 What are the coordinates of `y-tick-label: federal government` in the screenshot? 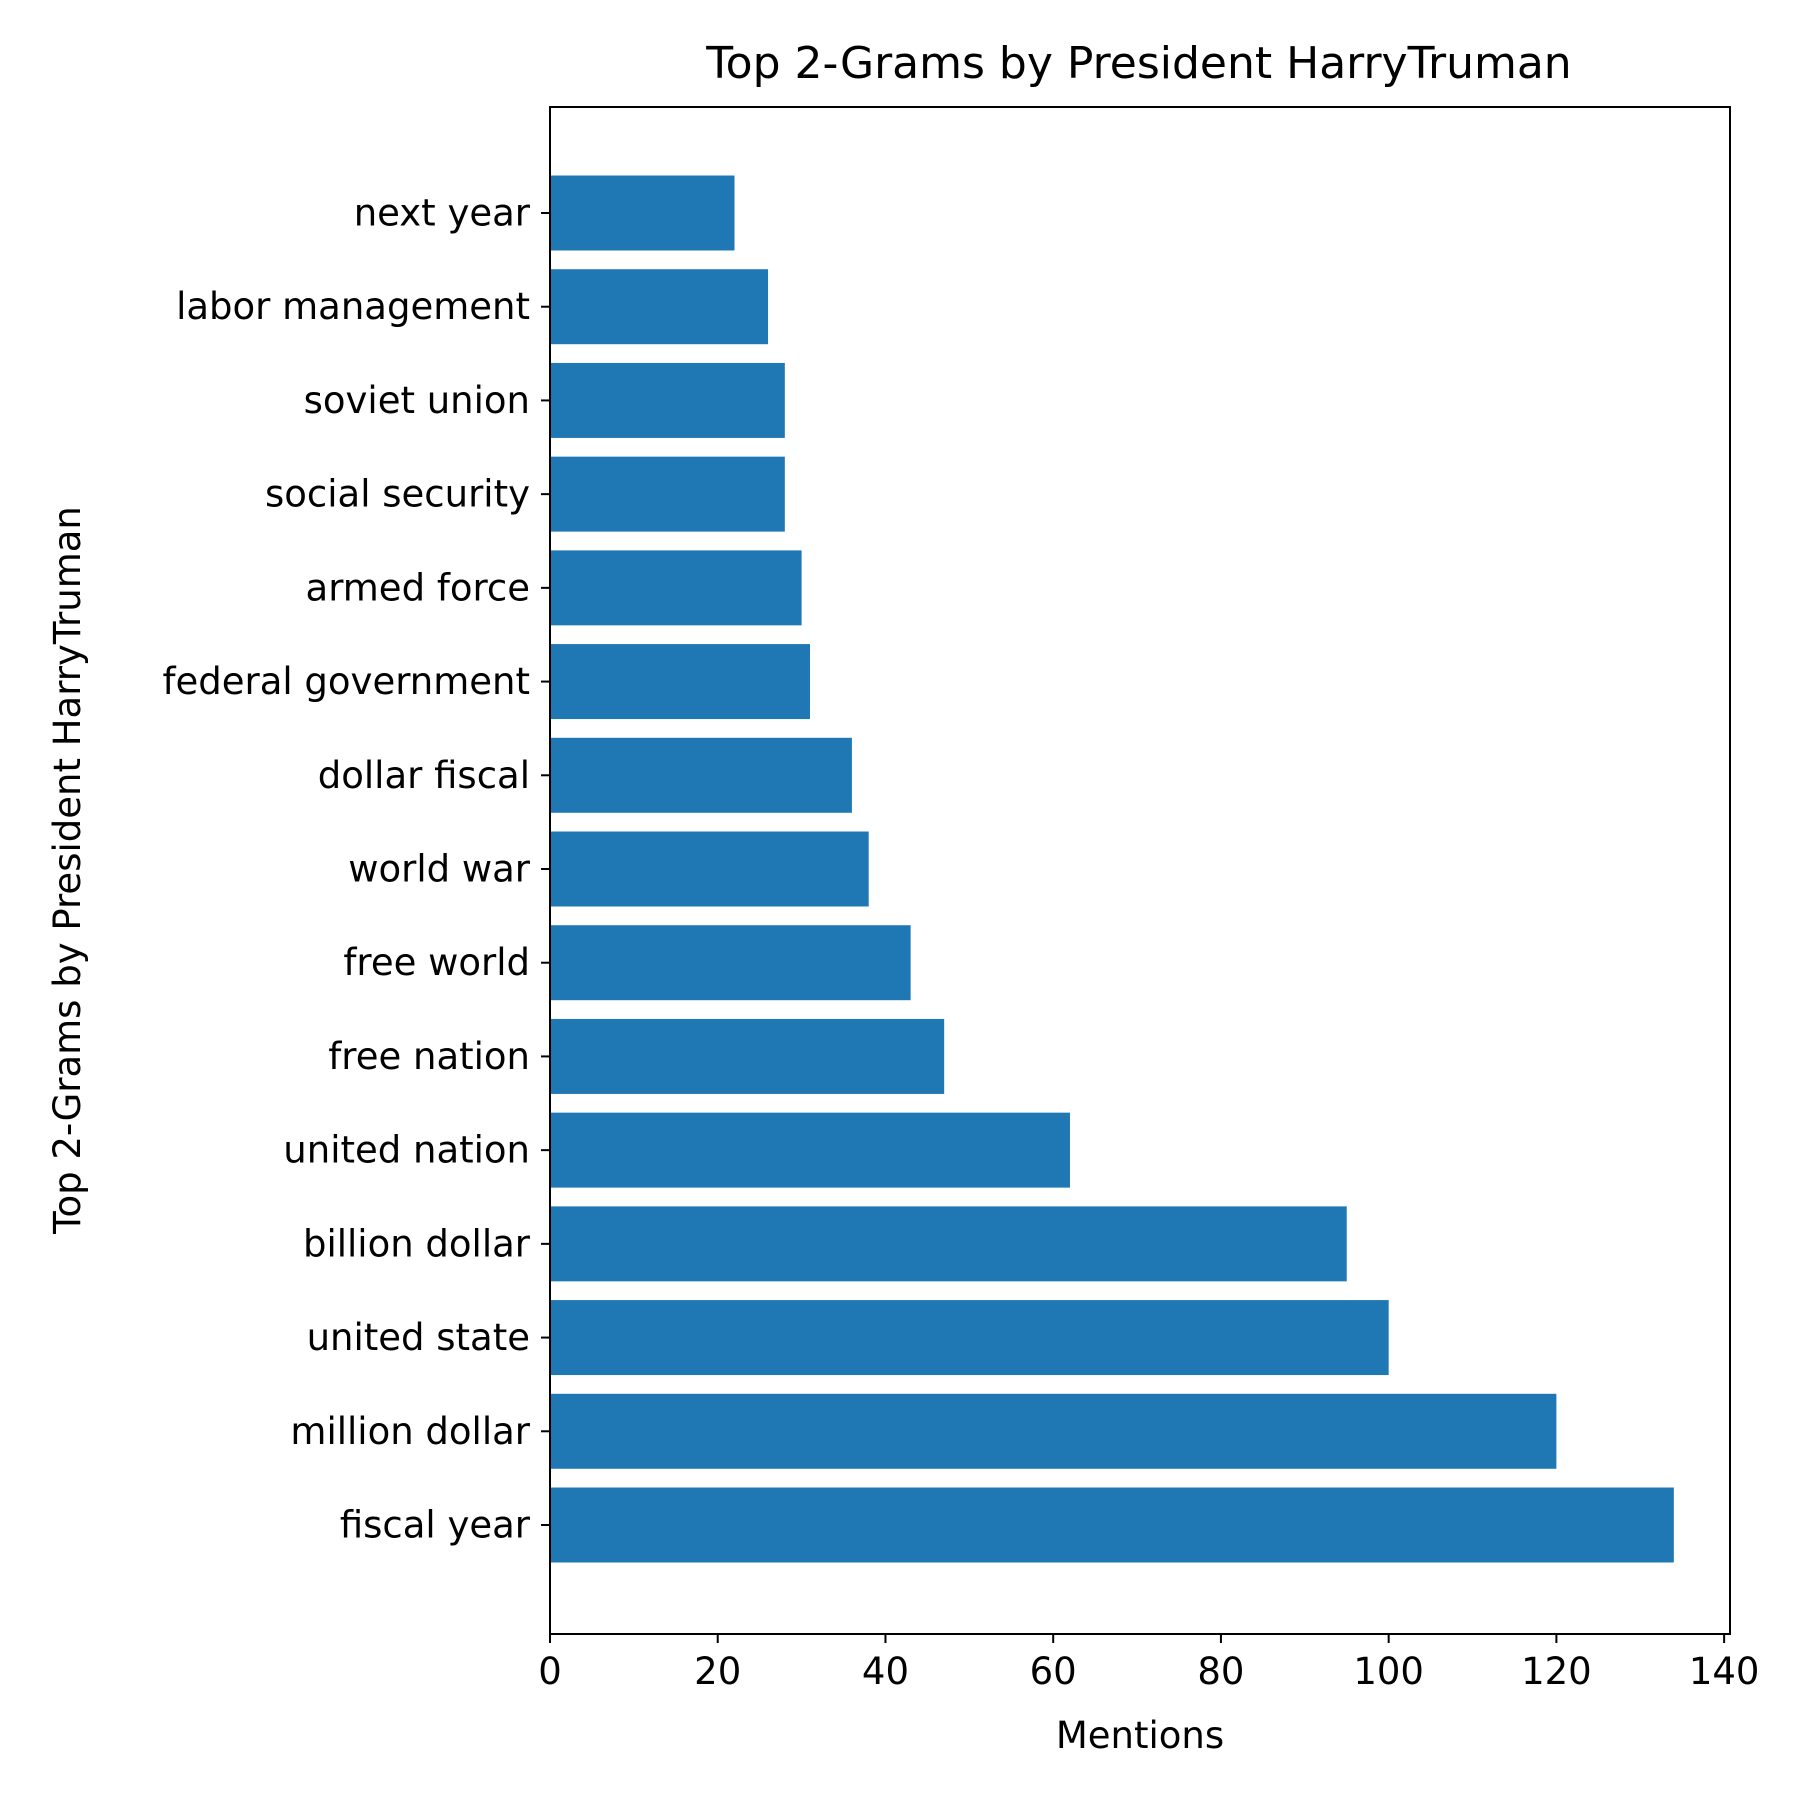 It's located at (346, 681).